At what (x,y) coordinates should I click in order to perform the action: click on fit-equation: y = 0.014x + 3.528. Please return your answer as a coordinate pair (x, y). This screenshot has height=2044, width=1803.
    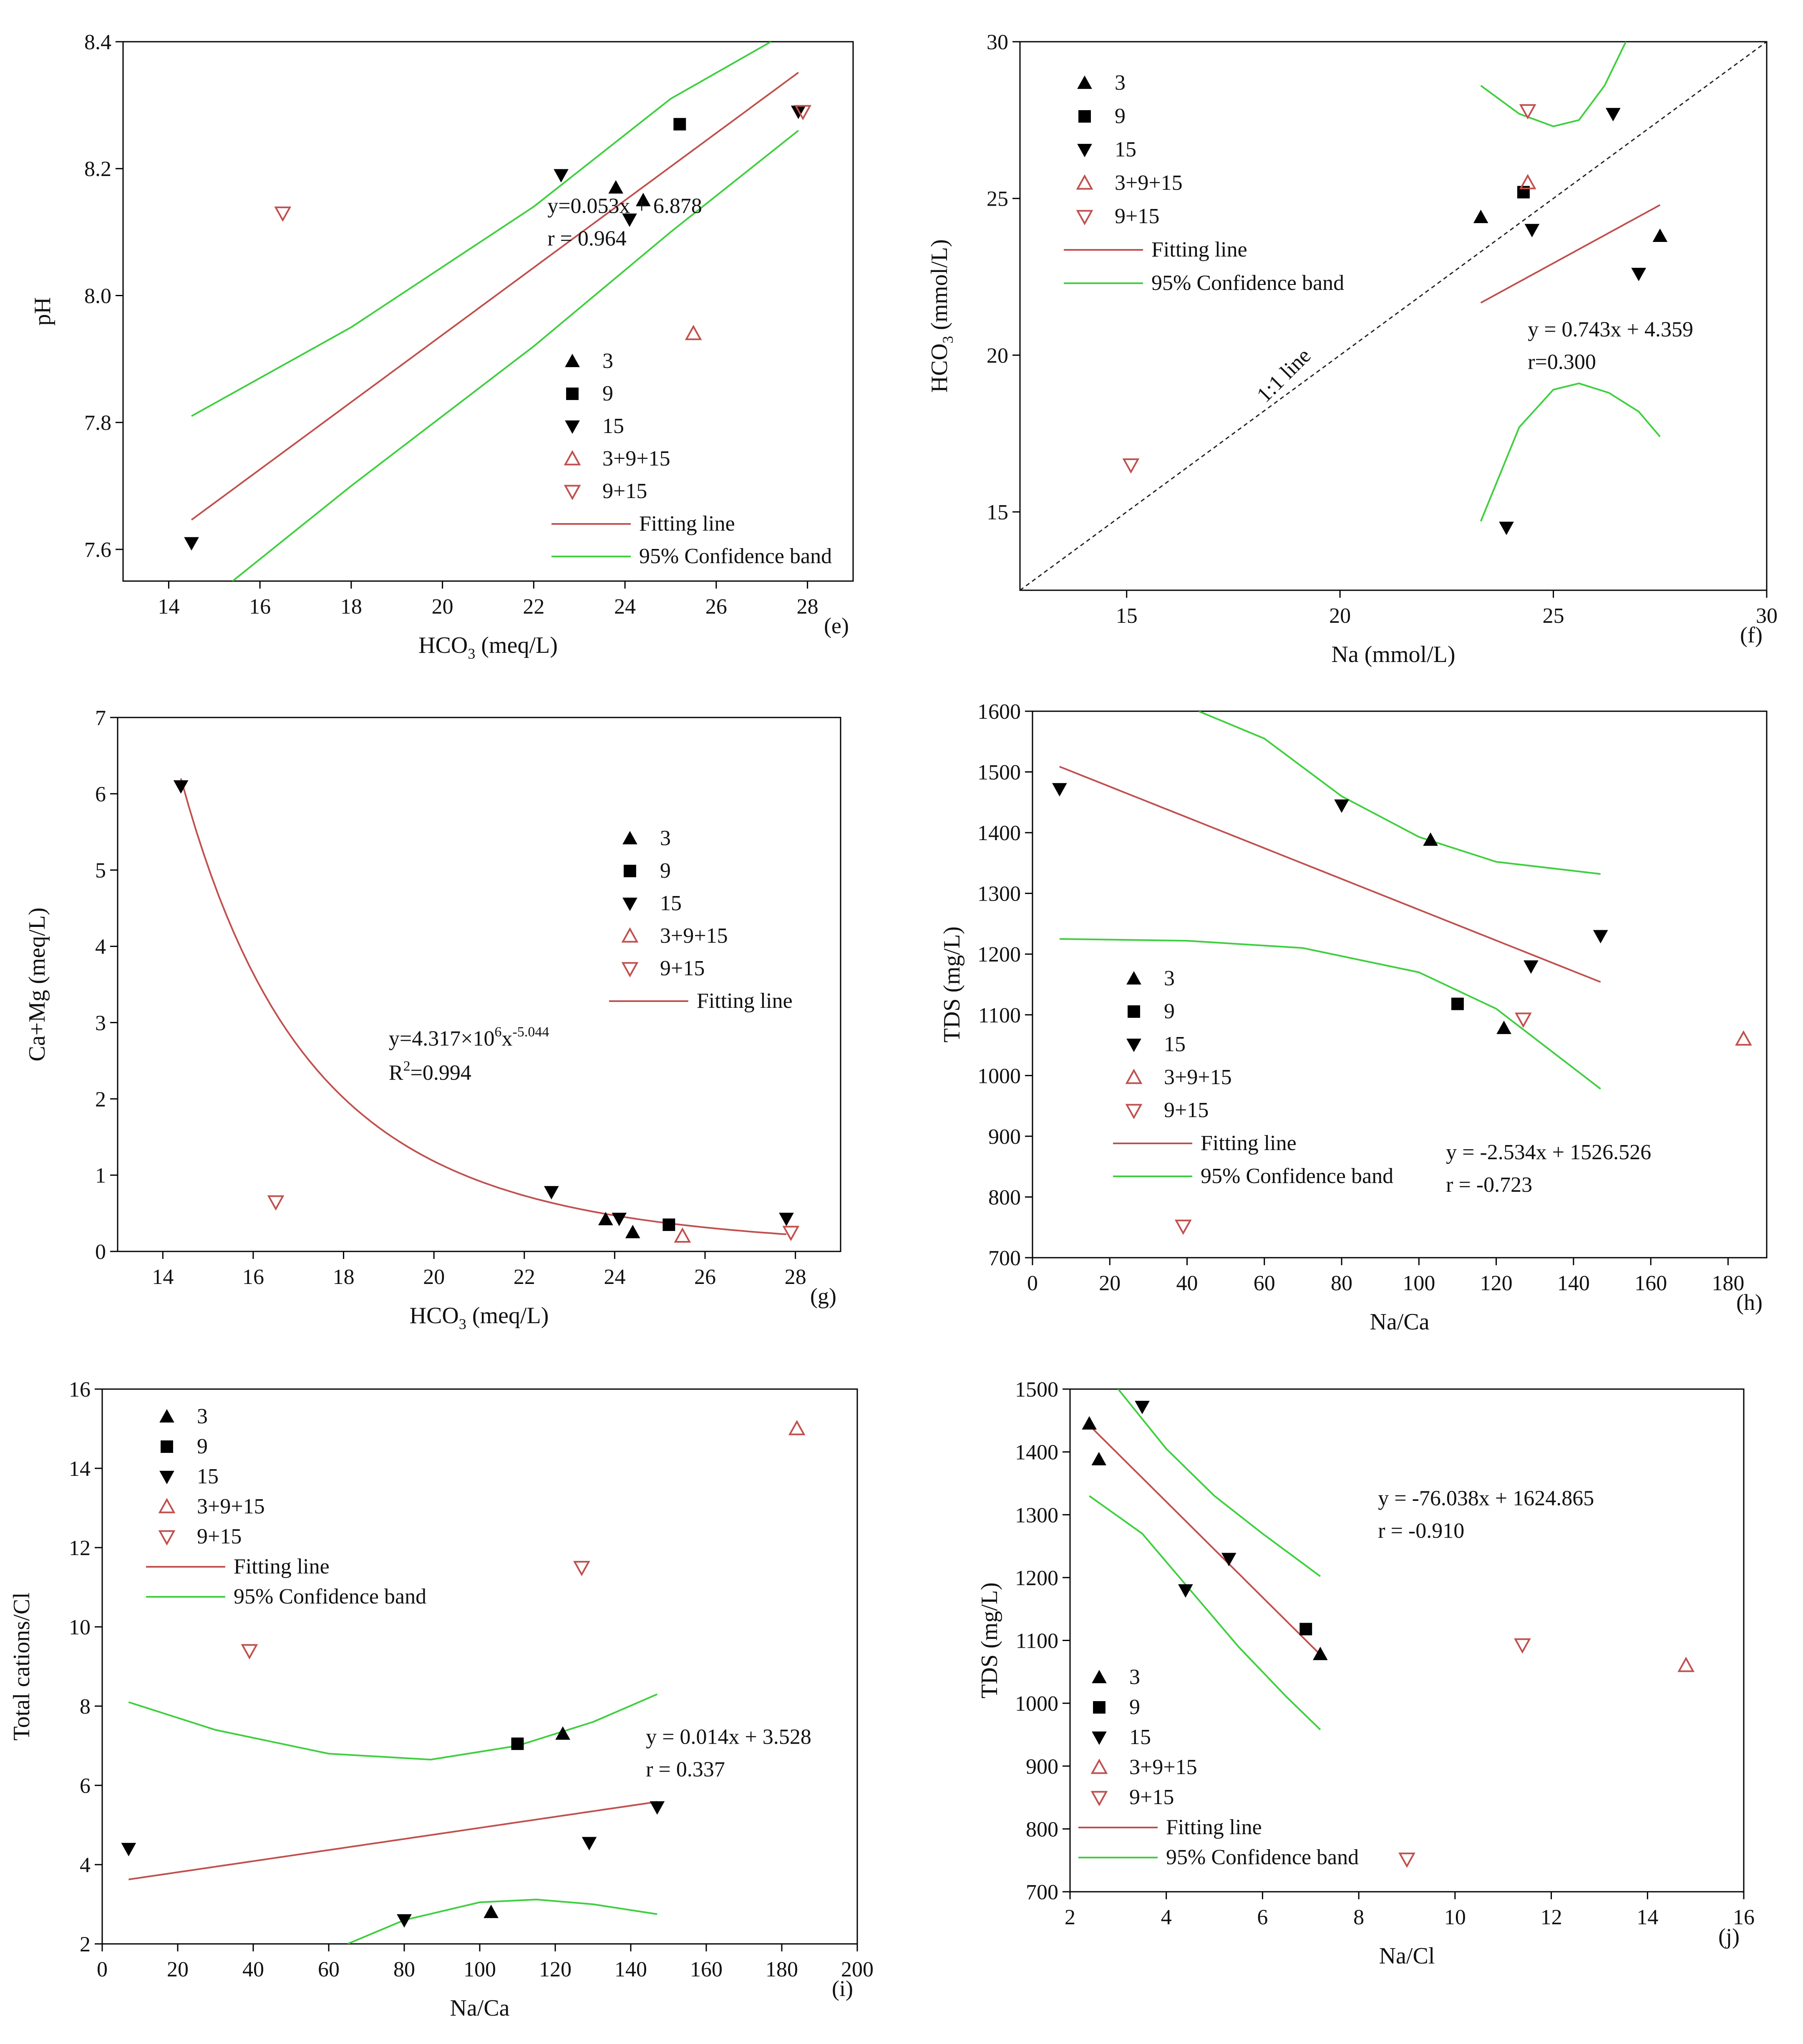
    Looking at the image, I should click on (728, 1737).